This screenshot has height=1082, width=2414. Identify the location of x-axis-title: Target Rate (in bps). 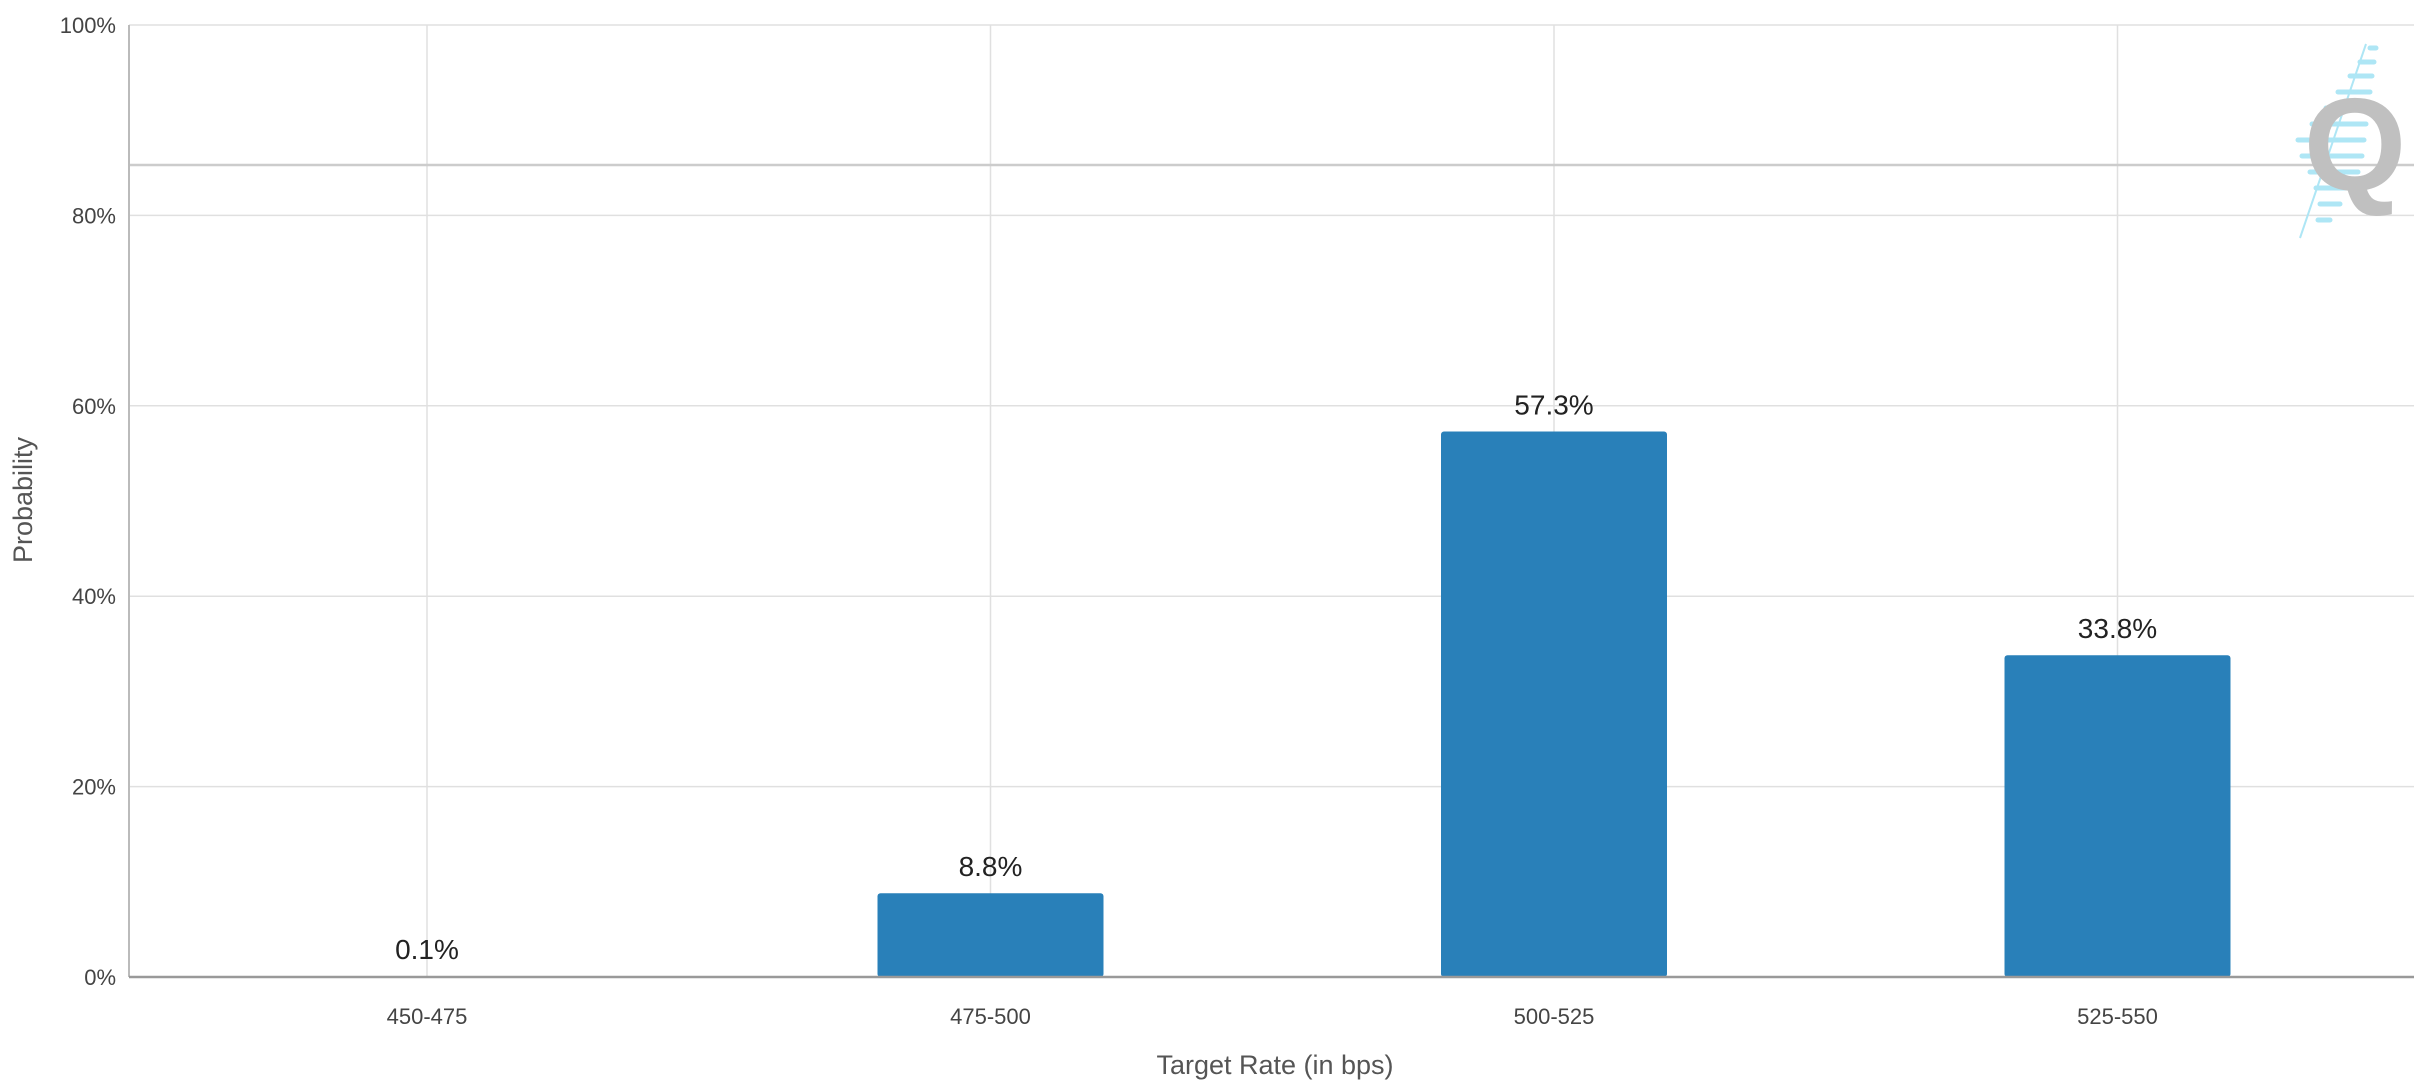
(1274, 1065).